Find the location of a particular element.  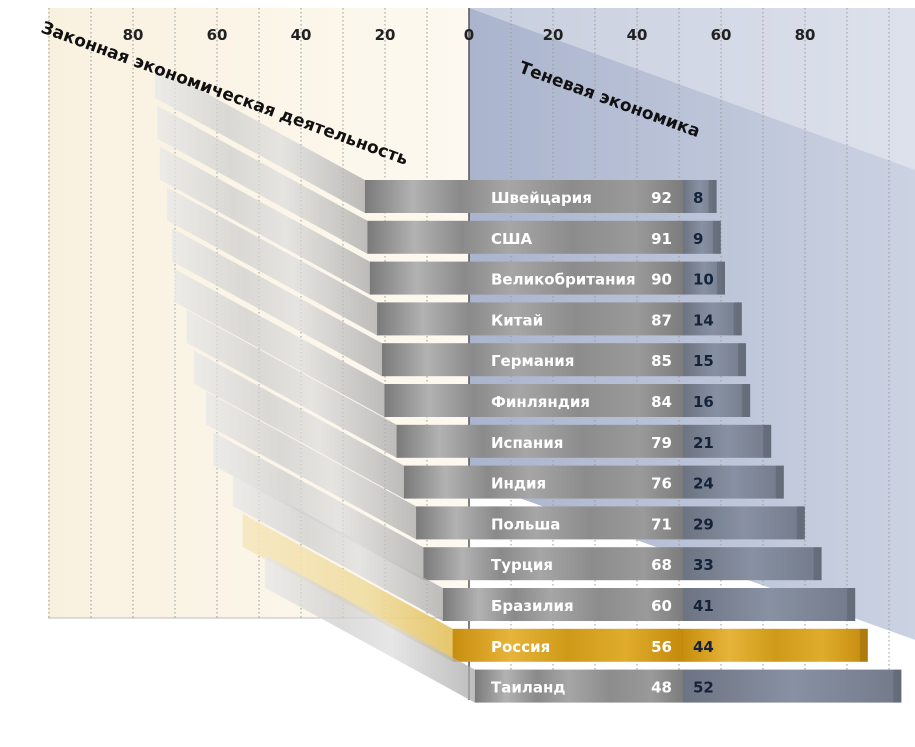

bar-row: Россия 56 44 is located at coordinates (555, 587).